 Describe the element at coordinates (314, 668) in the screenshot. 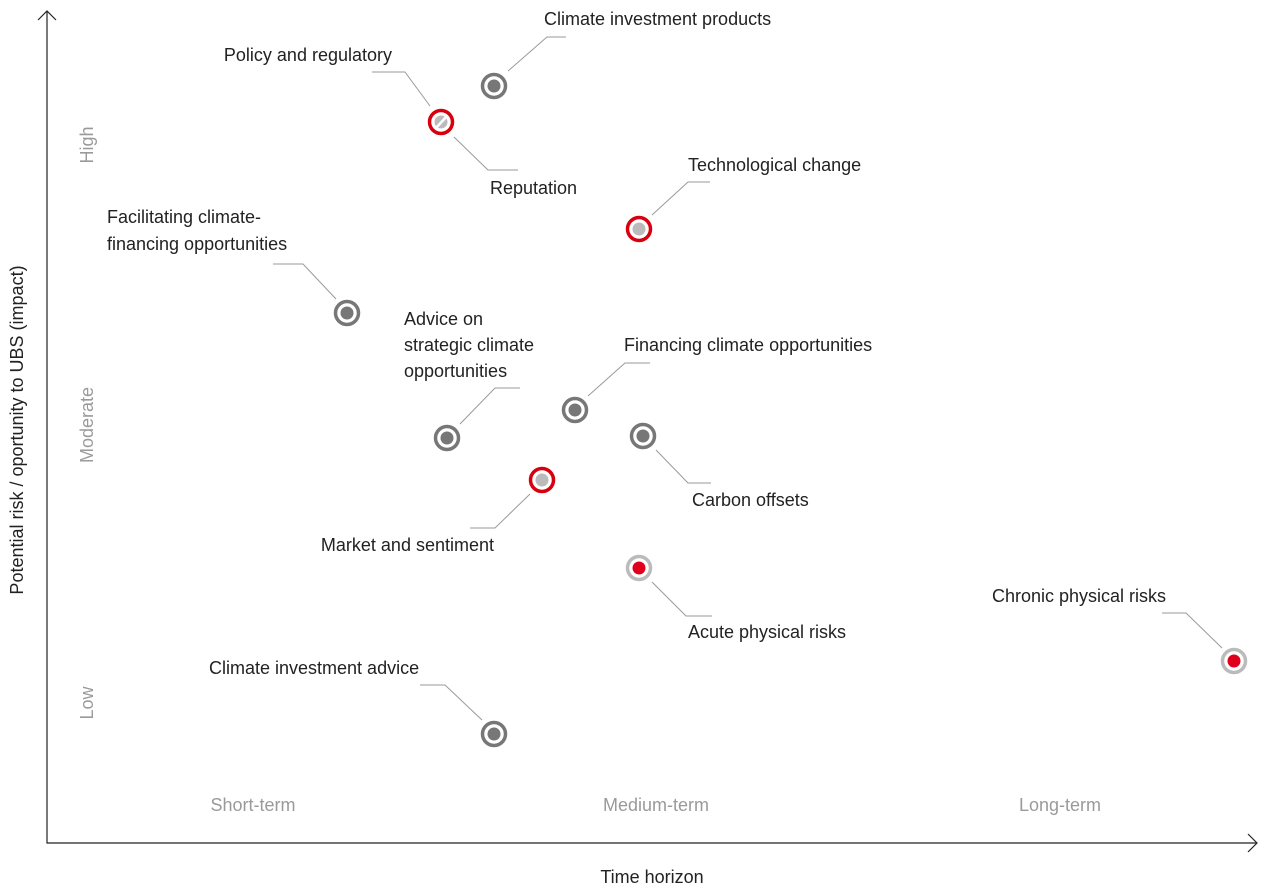

I see `node-label: Climate investment advice` at that location.